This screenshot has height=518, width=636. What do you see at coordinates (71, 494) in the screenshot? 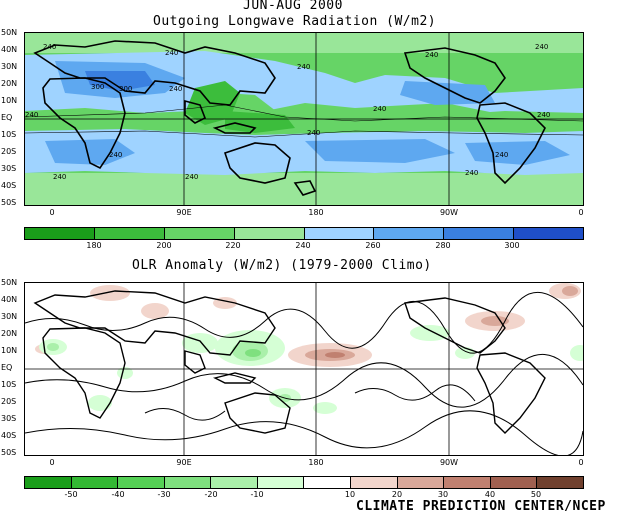
I see `anomaly-colorbar-tick: -50` at bounding box center [71, 494].